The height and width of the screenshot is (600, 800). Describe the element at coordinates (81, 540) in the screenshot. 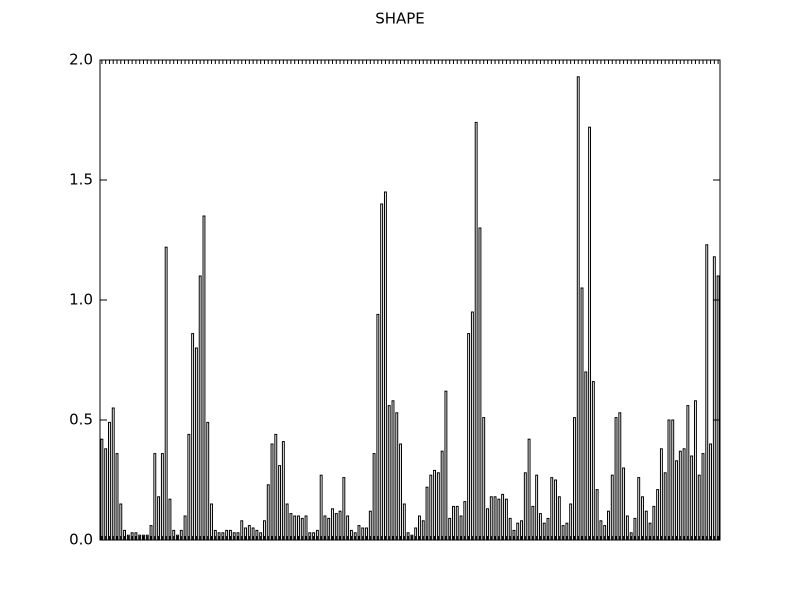

I see `y-tick-label: 0.0` at that location.